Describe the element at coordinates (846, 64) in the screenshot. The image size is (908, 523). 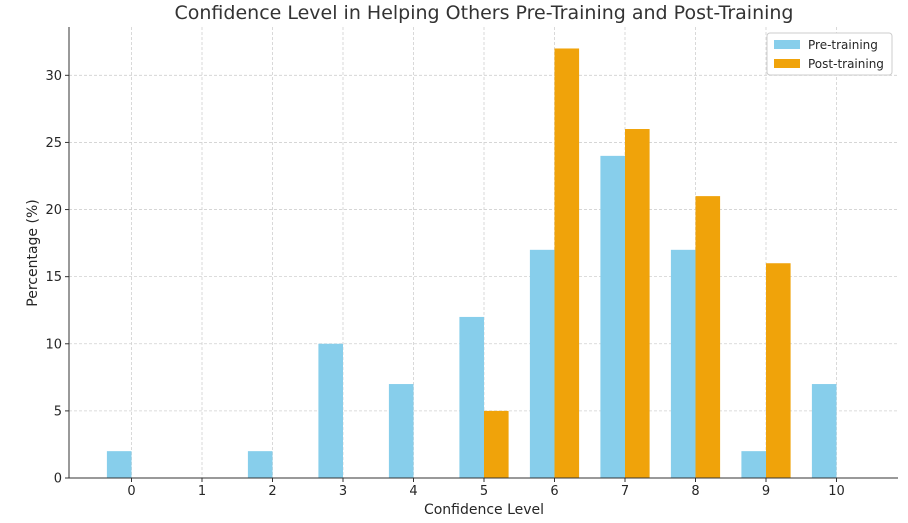
I see `legend-label: Post-training` at that location.